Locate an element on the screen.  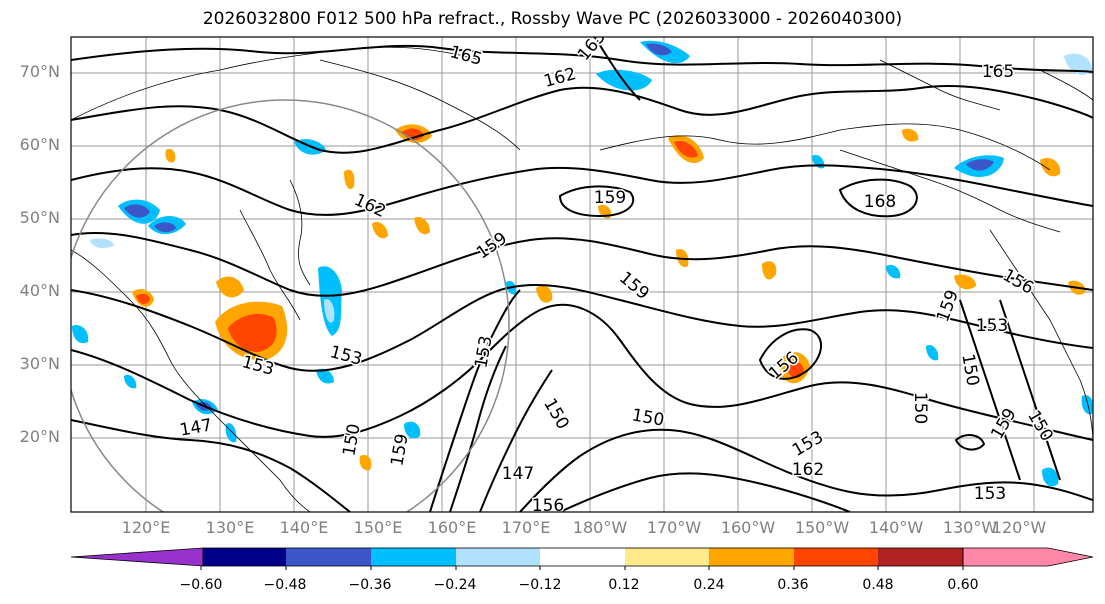
lon-label-150w: 150°W is located at coordinates (822, 527).